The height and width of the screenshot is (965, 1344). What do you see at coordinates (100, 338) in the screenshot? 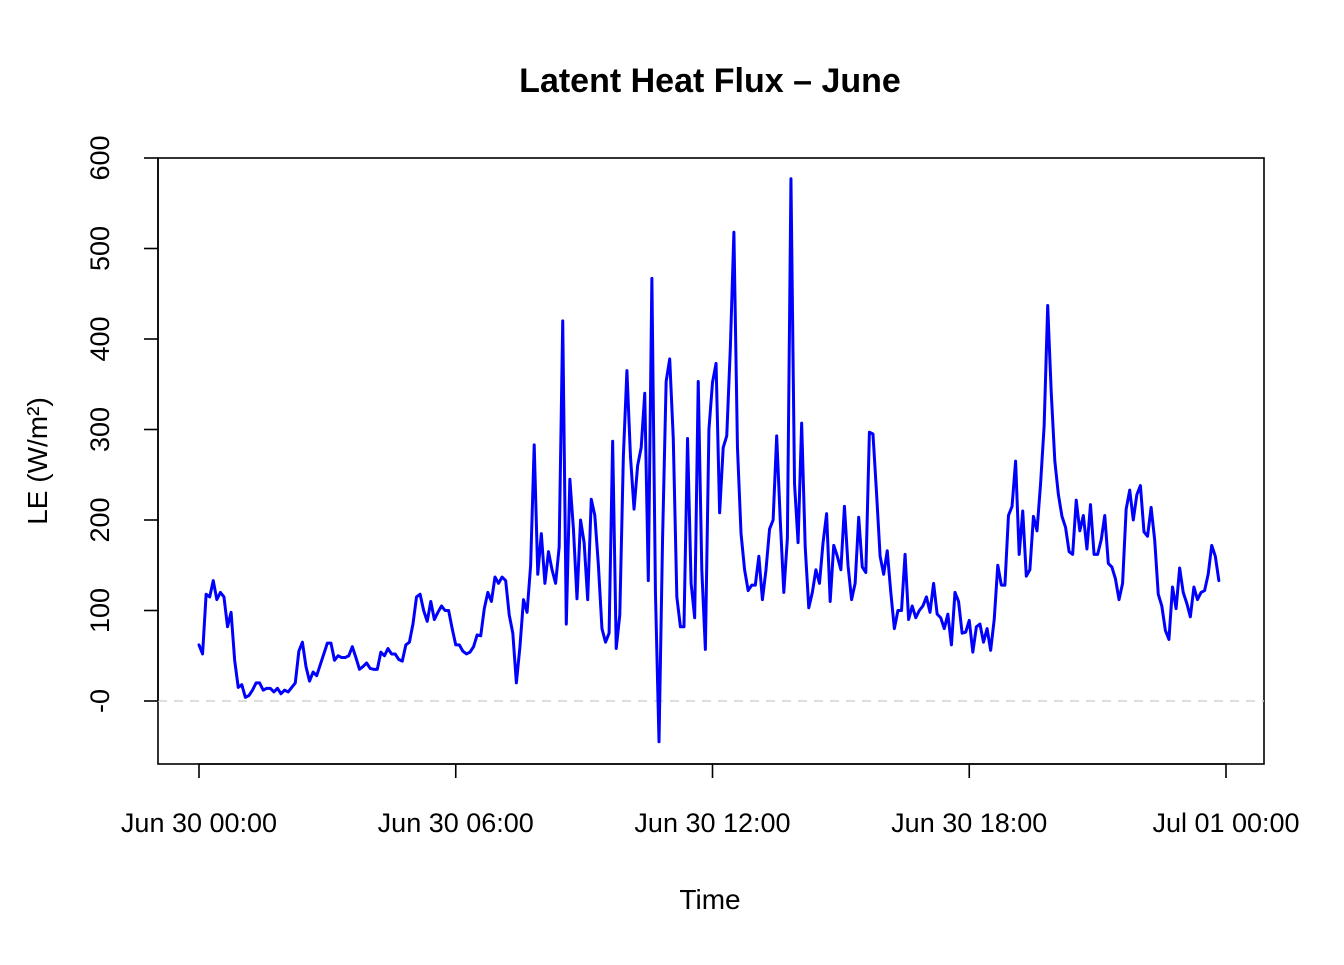
I see `y-tick-label: 400` at bounding box center [100, 338].